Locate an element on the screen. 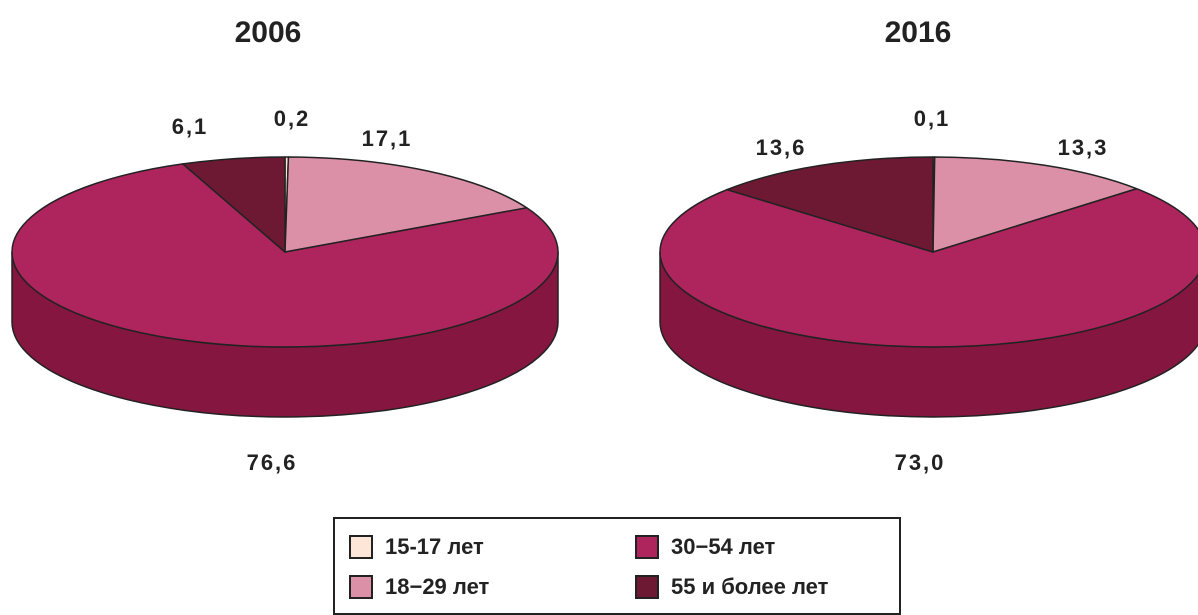 The height and width of the screenshot is (615, 1198). legend-item-18-29: 18−29 лет is located at coordinates (419, 587).